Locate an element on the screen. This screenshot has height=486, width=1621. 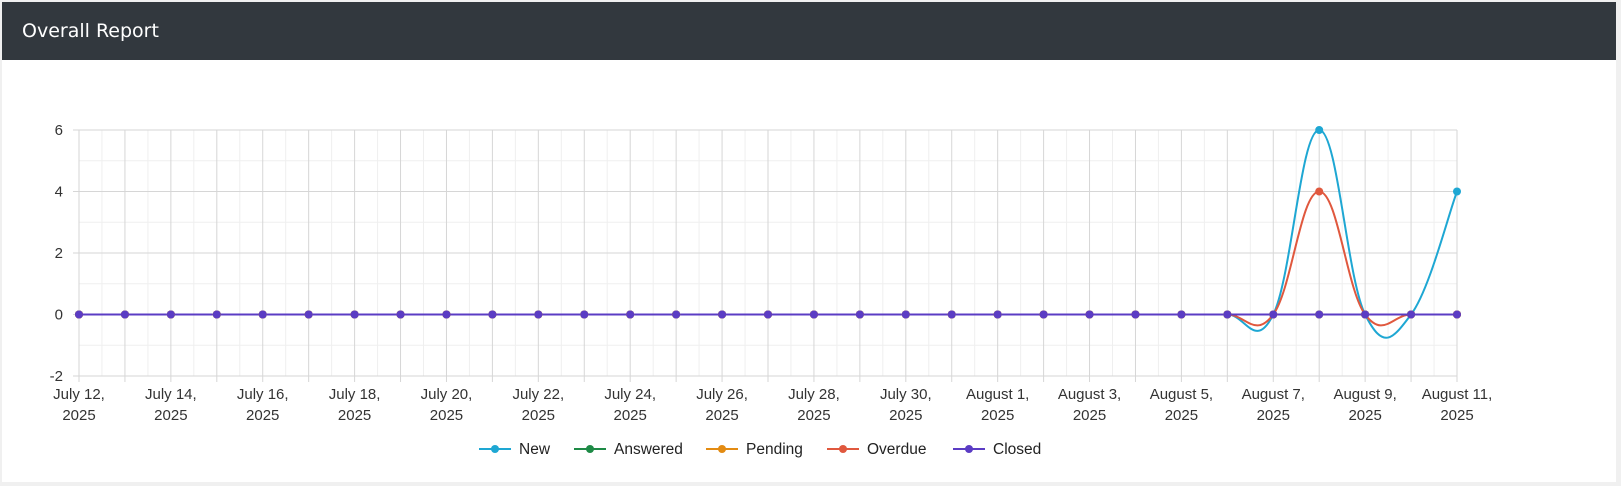
legend-item-new: New is located at coordinates (535, 449).